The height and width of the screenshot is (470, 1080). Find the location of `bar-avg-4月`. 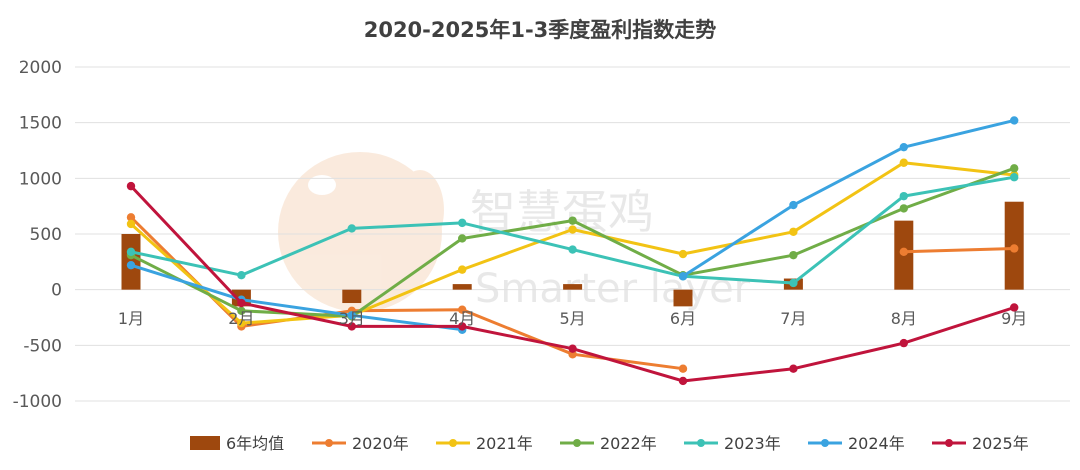

bar-avg-4月 is located at coordinates (462, 287).